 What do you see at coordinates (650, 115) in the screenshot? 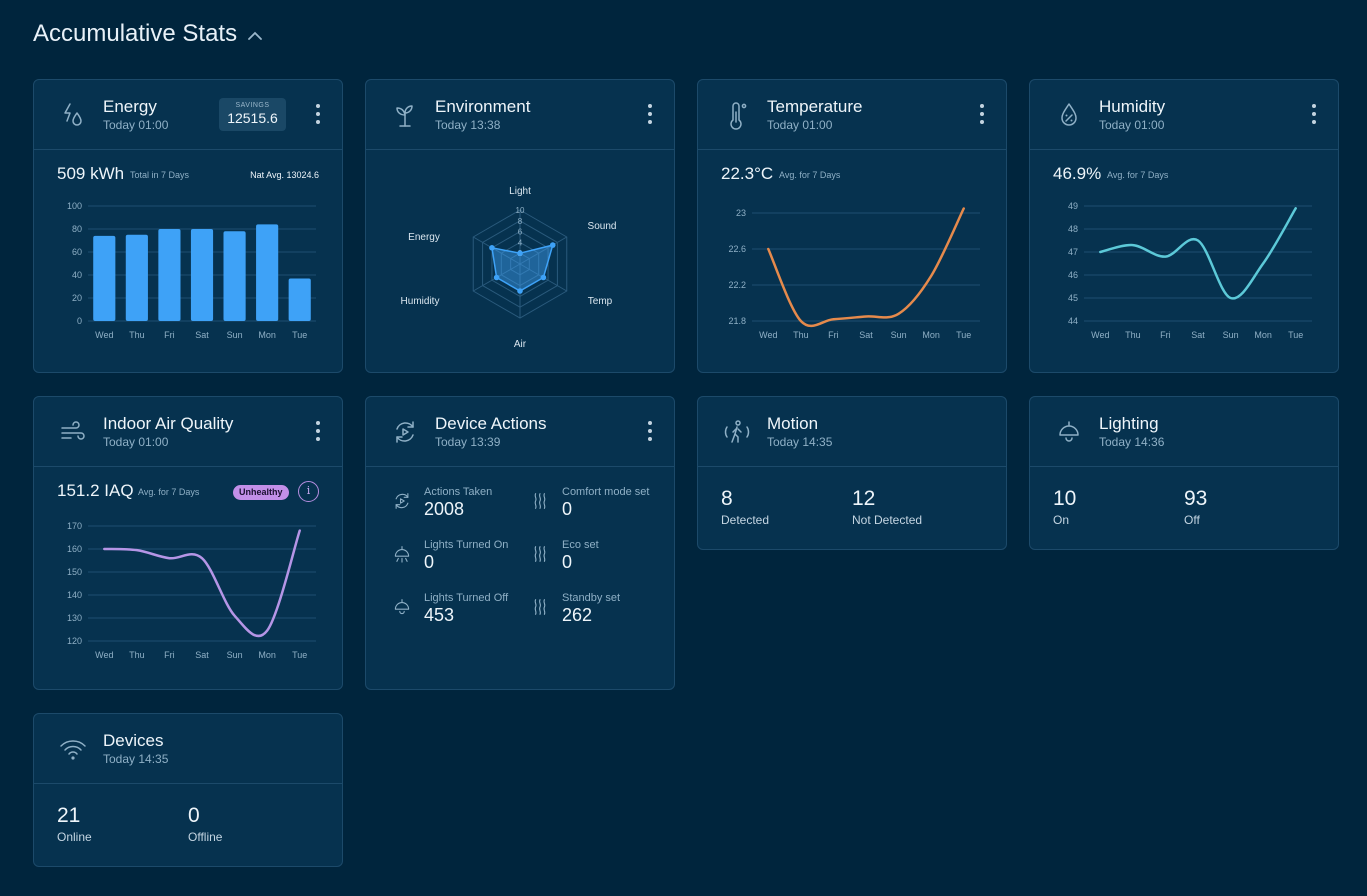
I see `environment-menu-button` at bounding box center [650, 115].